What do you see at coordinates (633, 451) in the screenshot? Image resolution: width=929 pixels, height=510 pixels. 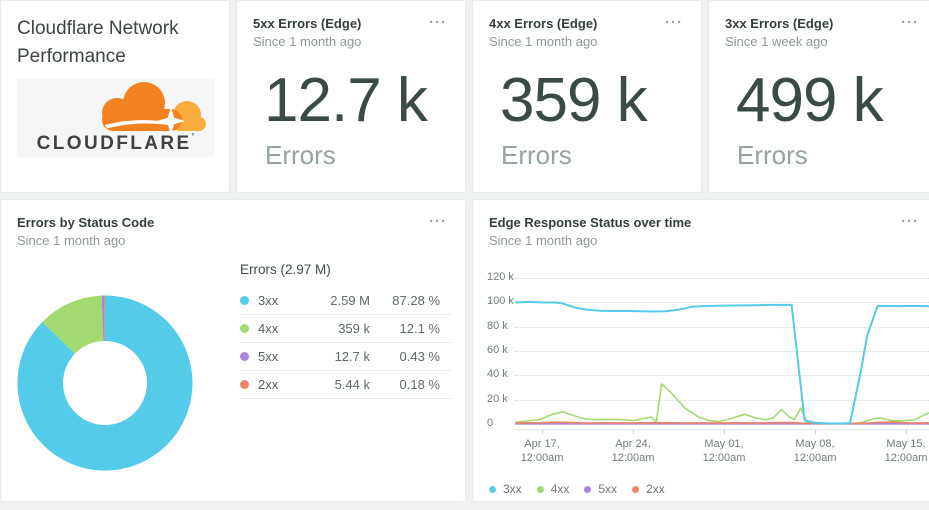 I see `x-axis-label: Apr 24, 12:00am` at bounding box center [633, 451].